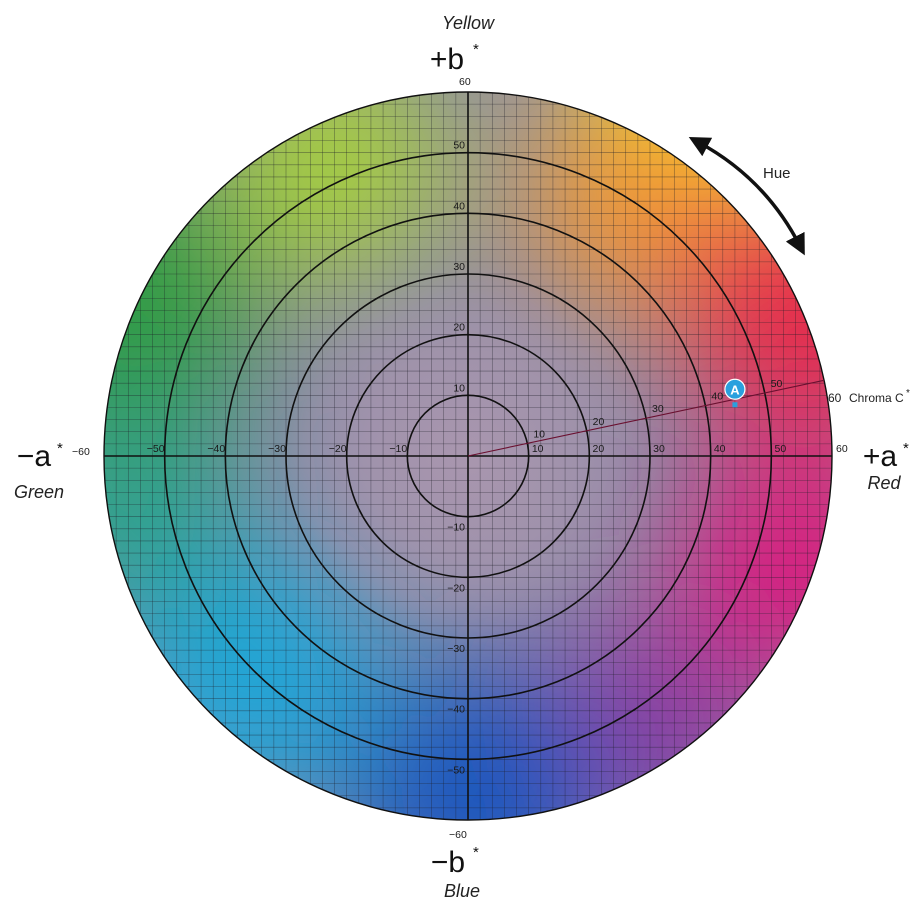 The width and height of the screenshot is (924, 903). I want to click on b-tick-label: −40, so click(456, 710).